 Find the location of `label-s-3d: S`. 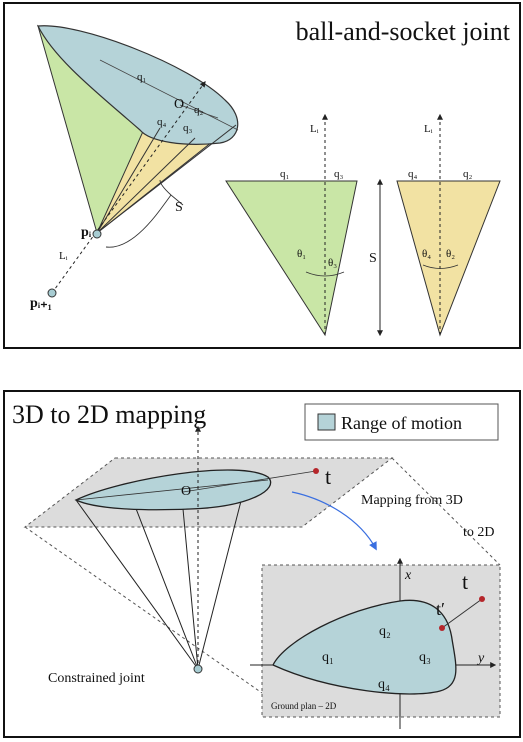

label-s-3d: S is located at coordinates (179, 207).